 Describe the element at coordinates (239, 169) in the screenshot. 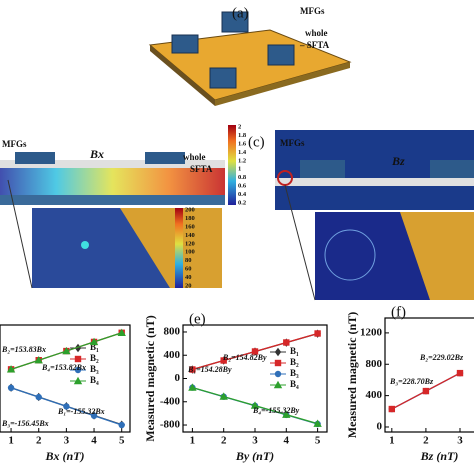

I see `colorbar-tick-label: 1` at that location.